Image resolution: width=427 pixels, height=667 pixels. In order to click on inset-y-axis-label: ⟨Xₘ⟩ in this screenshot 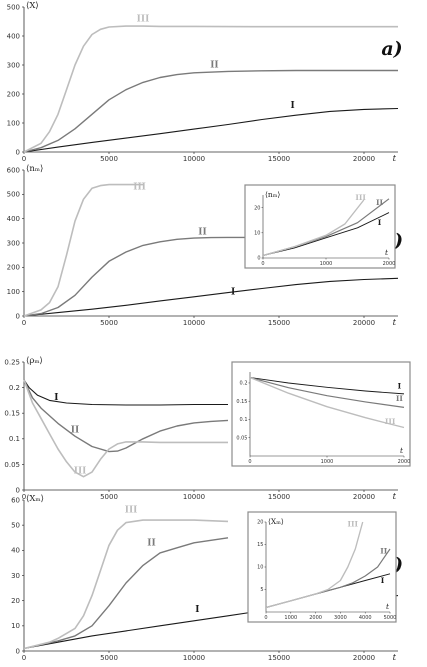, I will do `click(276, 521)`.